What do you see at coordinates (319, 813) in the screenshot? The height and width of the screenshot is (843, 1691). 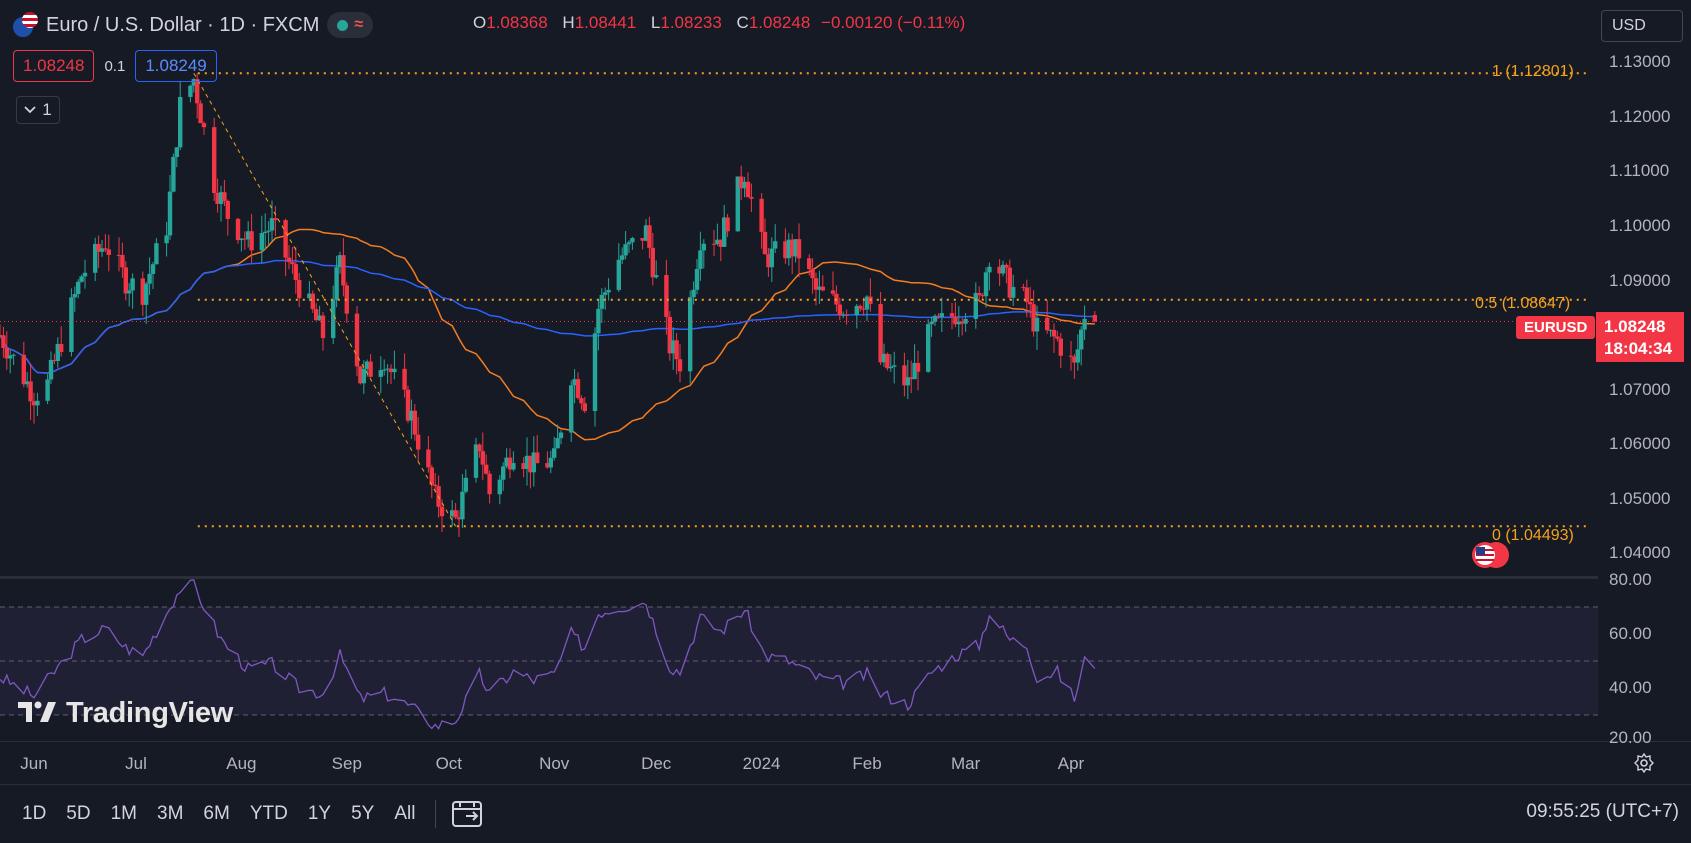 I see `range-button-1y: 1Y` at bounding box center [319, 813].